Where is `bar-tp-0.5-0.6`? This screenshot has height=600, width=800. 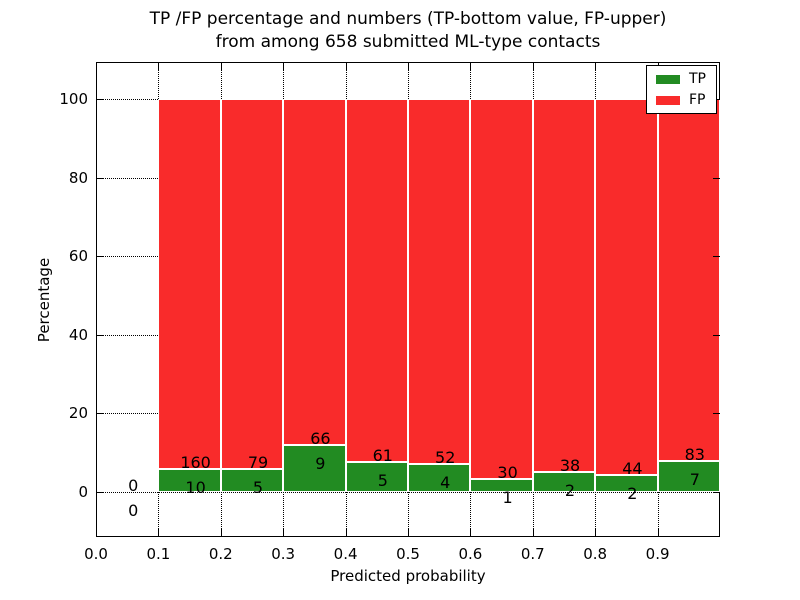 bar-tp-0.5-0.6 is located at coordinates (439, 477).